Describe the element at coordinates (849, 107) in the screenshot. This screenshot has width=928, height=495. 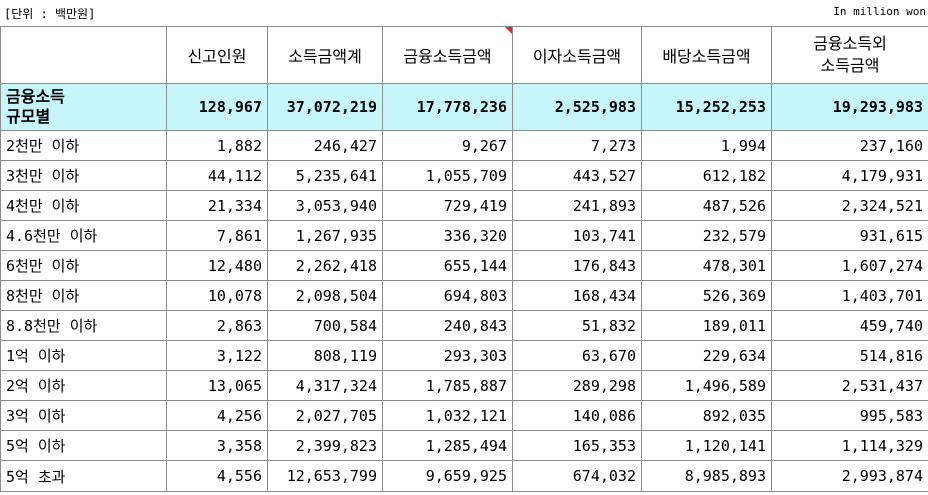
I see `table-cell: 19,293,983` at that location.